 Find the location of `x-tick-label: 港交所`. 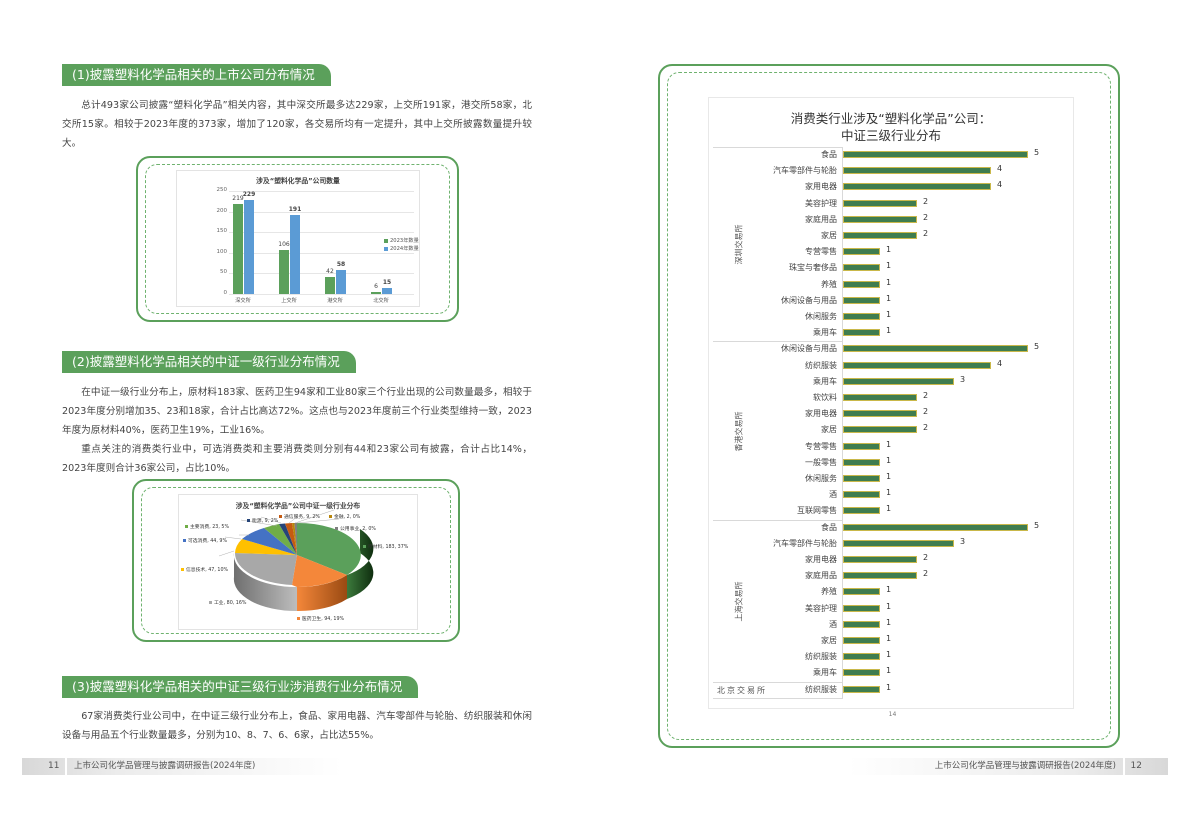

x-tick-label: 港交所 is located at coordinates (335, 301).